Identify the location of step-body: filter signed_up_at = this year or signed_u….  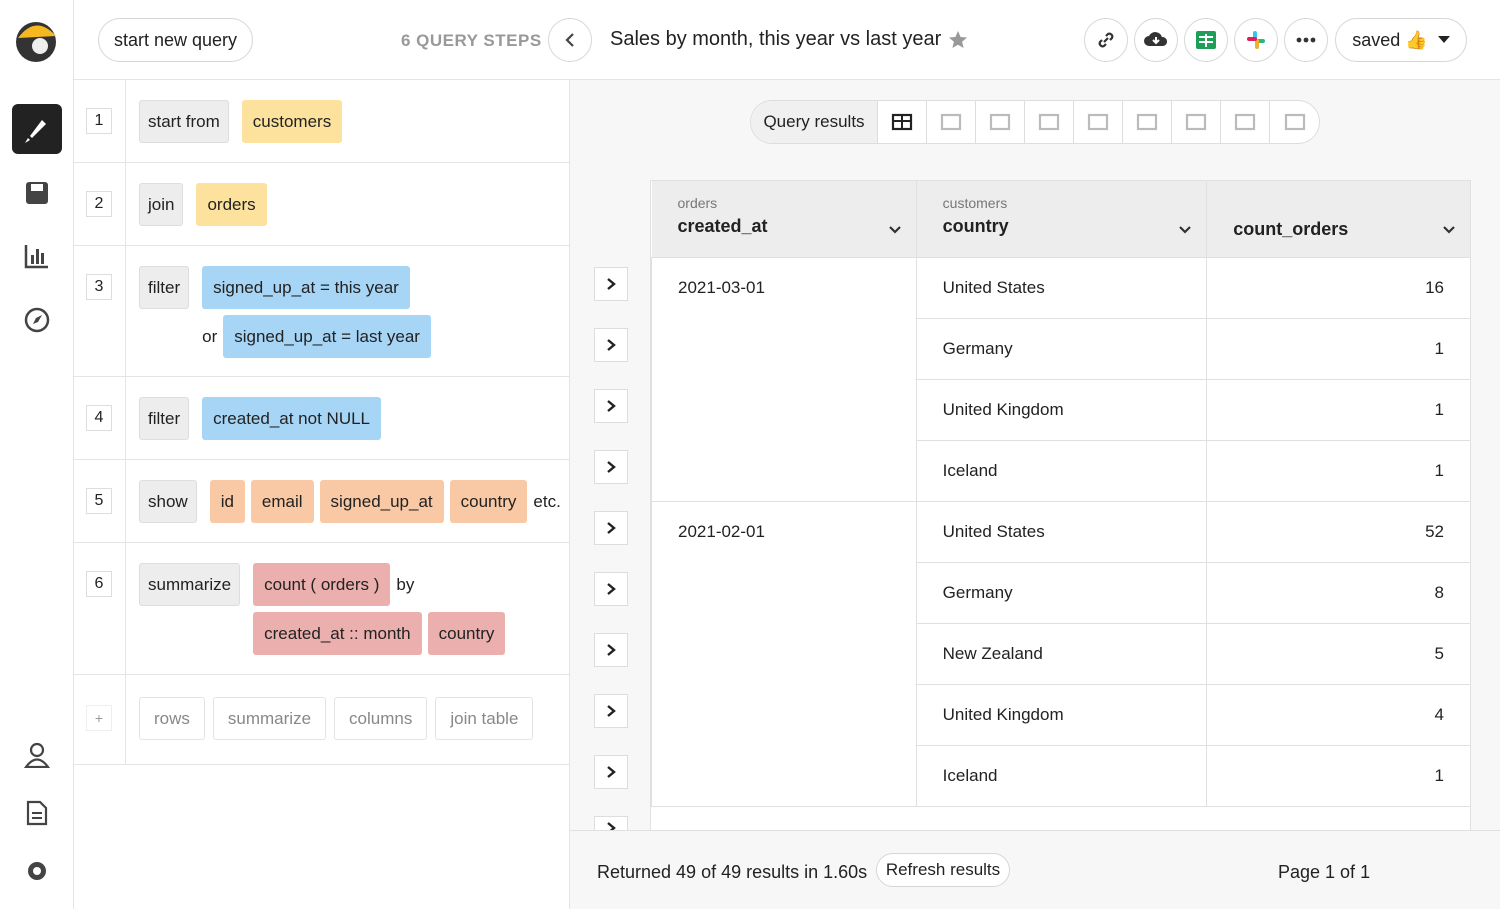
(278, 311).